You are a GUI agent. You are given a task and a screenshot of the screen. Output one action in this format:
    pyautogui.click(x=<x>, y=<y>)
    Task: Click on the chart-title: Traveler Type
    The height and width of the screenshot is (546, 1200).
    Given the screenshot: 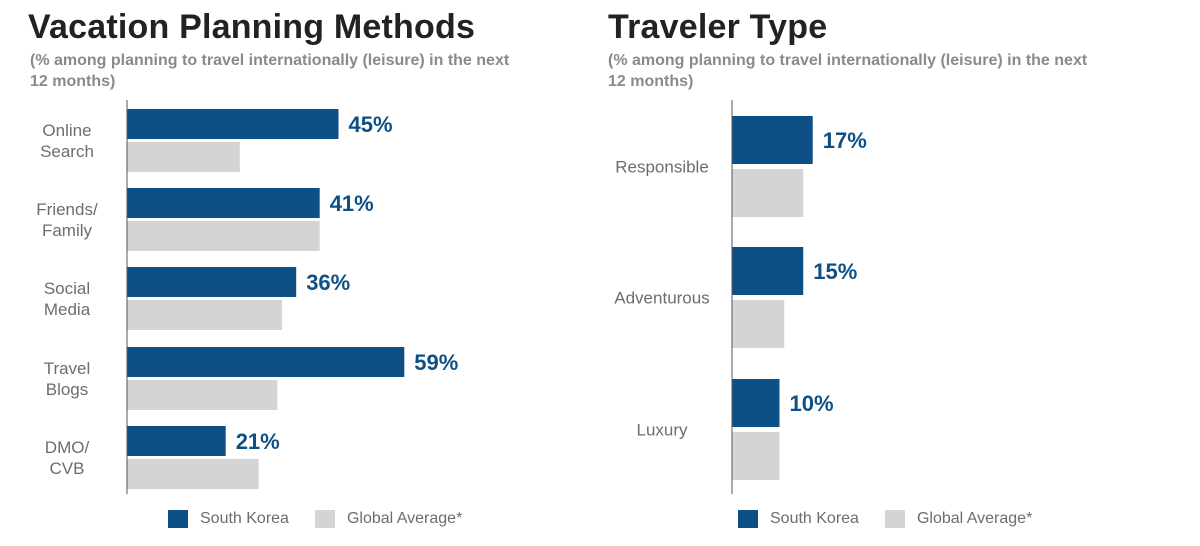 What is the action you would take?
    pyautogui.click(x=718, y=27)
    